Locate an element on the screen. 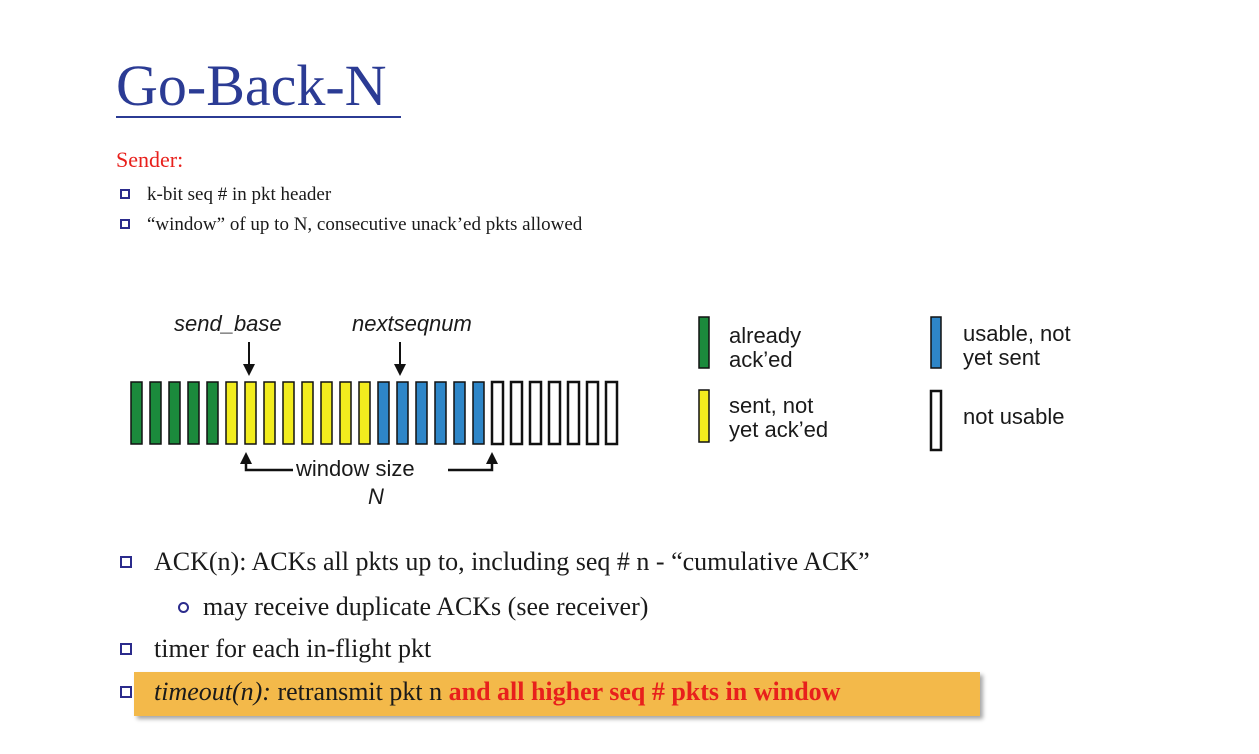 The width and height of the screenshot is (1259, 754). legend-usable-swatch is located at coordinates (936, 342).